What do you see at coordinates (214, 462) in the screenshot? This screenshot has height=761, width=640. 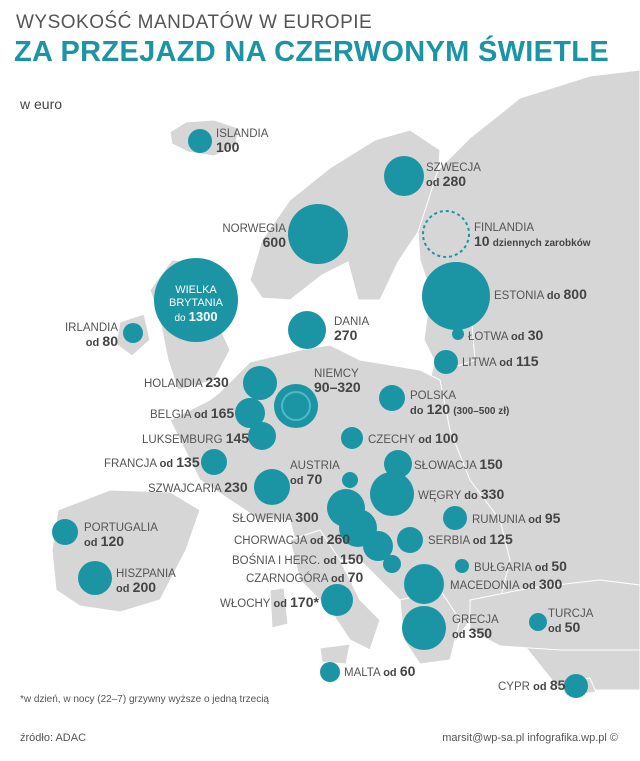 I see `bubble-francja` at bounding box center [214, 462].